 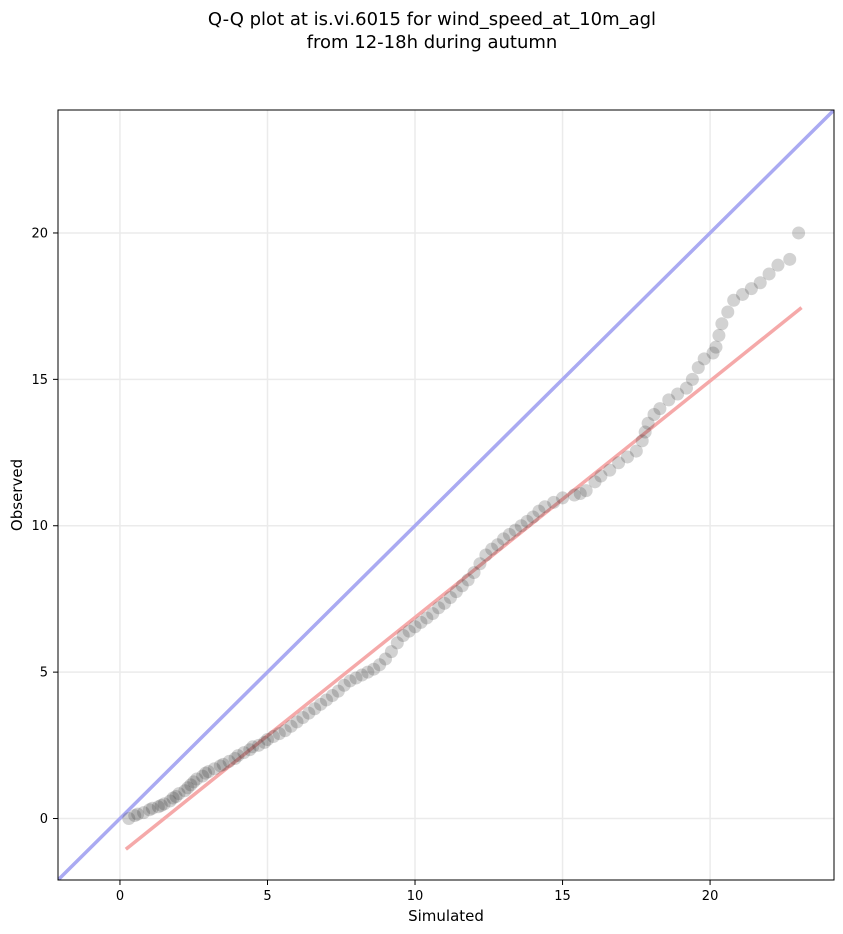 What do you see at coordinates (39, 526) in the screenshot?
I see `y-tick-label: 10` at bounding box center [39, 526].